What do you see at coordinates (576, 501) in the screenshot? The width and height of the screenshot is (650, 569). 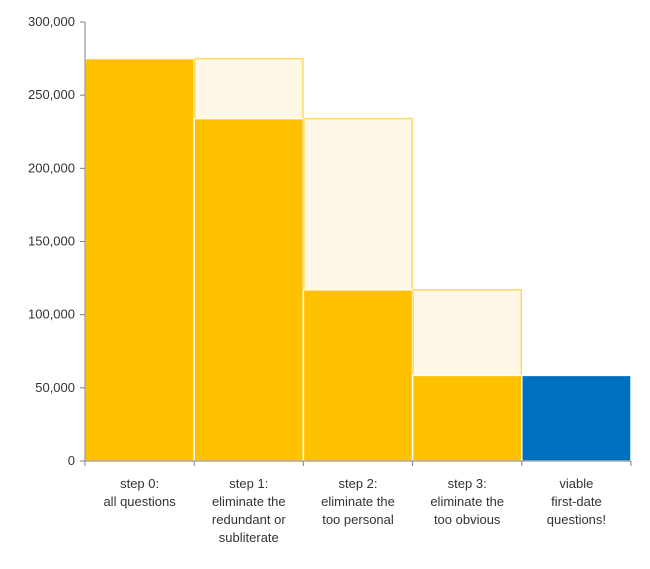 I see `x-category-label: viable first-date questions!` at bounding box center [576, 501].